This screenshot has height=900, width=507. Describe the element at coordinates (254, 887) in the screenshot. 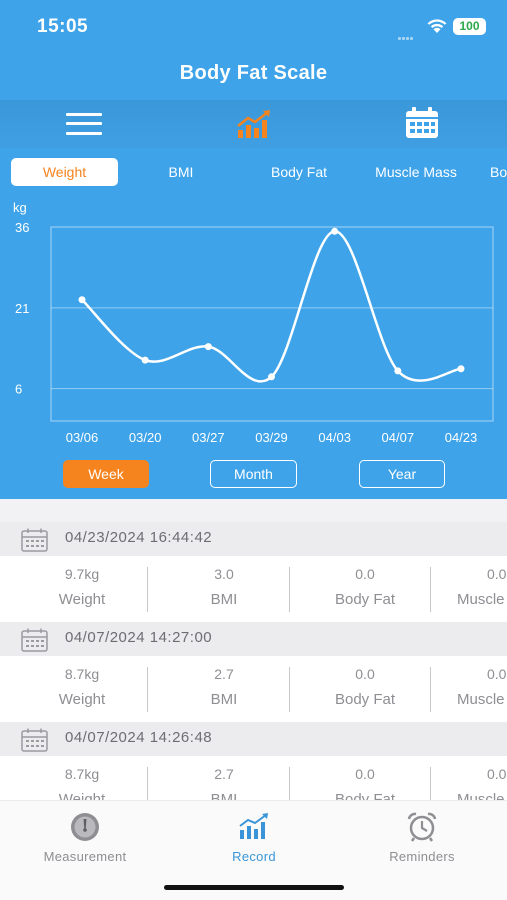

I see `home-indicator` at that location.